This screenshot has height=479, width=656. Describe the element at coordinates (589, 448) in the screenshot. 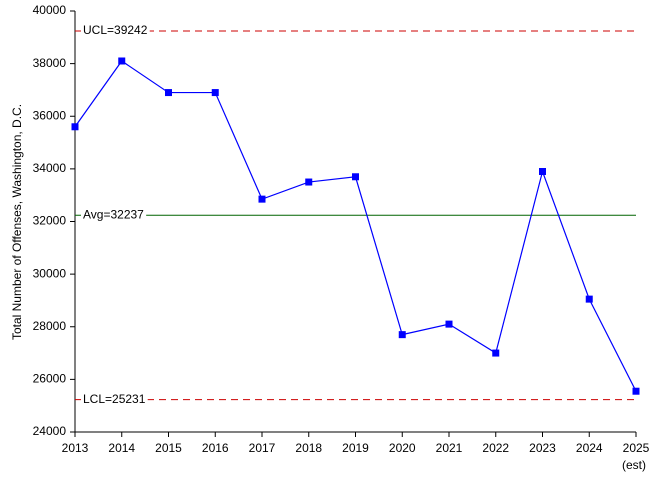

I see `x-tick-label: 2024` at that location.